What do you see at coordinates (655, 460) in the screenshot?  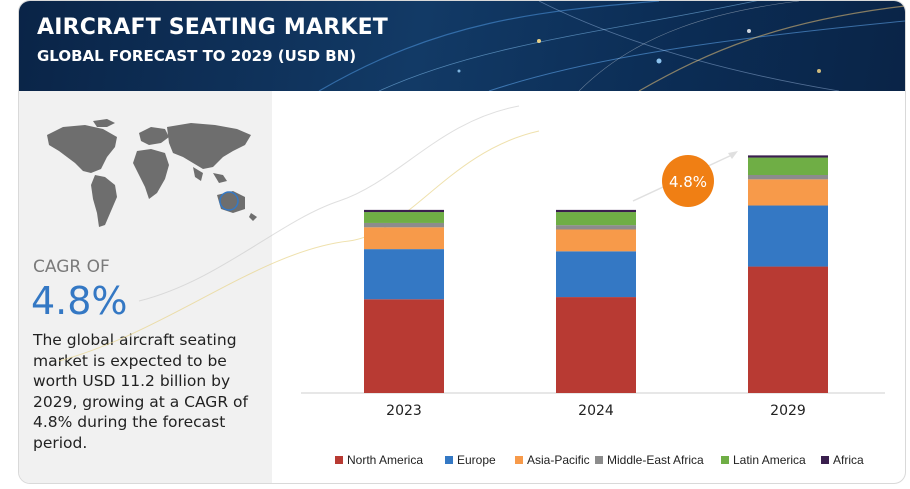 I see `legend-label: Middle-East Africa` at bounding box center [655, 460].